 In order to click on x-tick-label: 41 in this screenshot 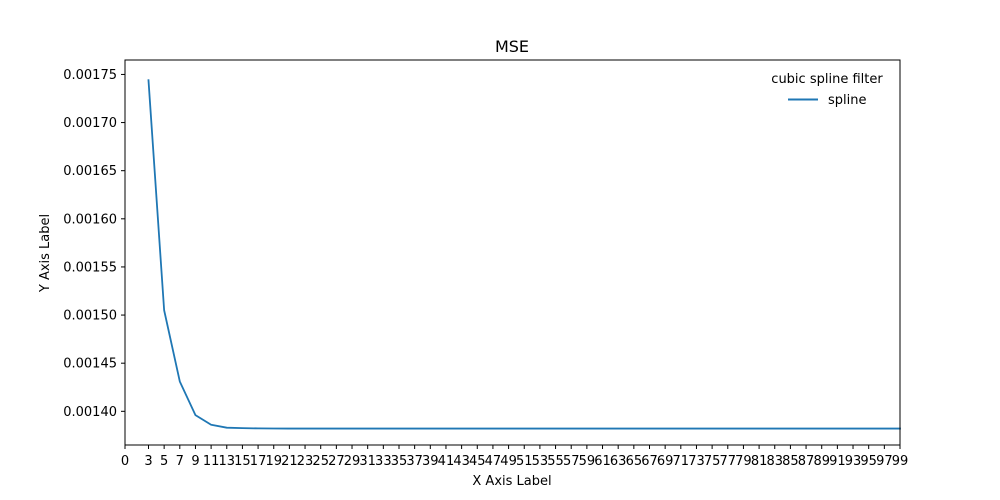, I will do `click(446, 461)`.